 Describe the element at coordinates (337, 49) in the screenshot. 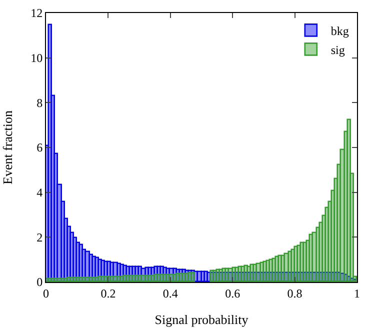

I see `legend-label: sig` at that location.